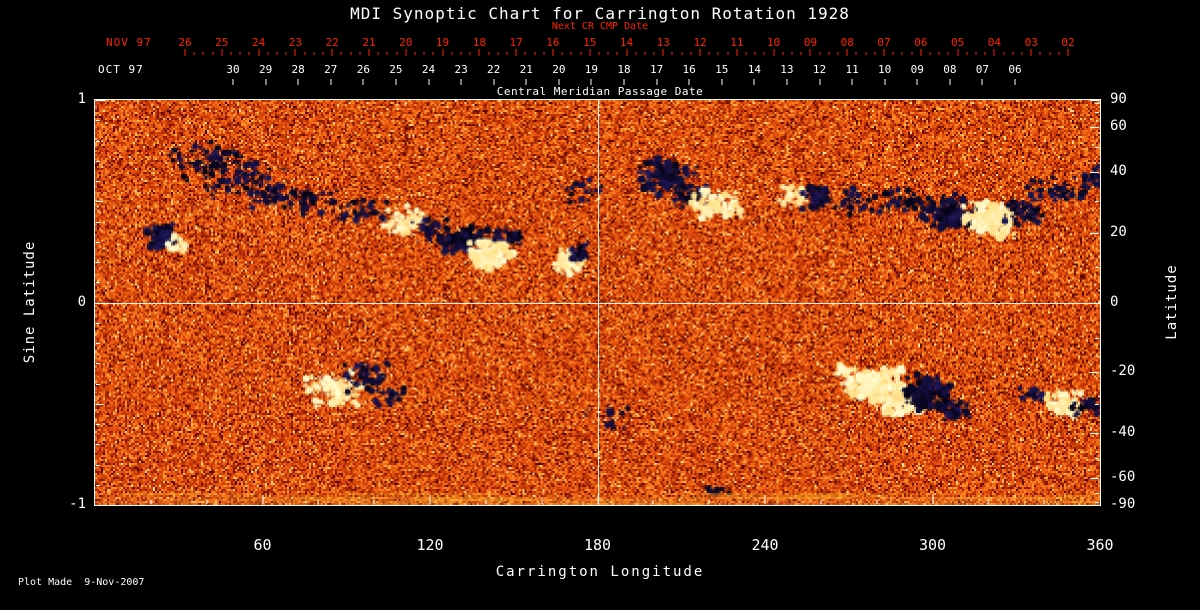 The width and height of the screenshot is (1200, 610). What do you see at coordinates (787, 69) in the screenshot?
I see `cmp-day-label: 13` at bounding box center [787, 69].